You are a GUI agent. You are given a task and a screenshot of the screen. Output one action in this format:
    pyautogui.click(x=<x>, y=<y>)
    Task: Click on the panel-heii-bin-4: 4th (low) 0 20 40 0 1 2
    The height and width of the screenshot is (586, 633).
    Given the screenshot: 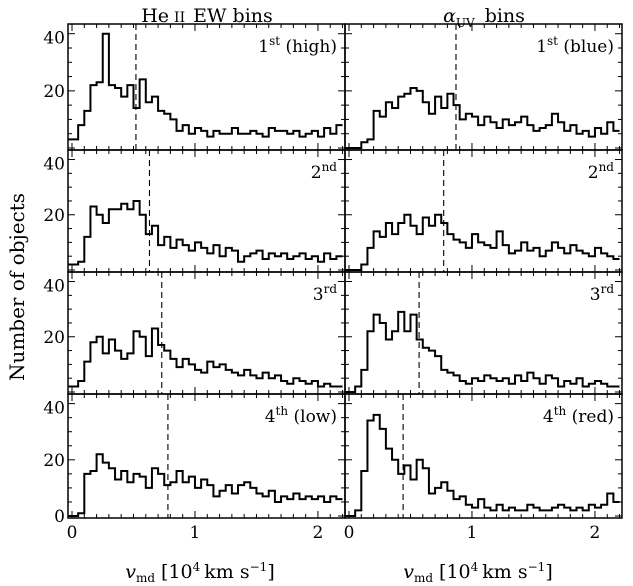 What is the action you would take?
    pyautogui.click(x=194, y=468)
    